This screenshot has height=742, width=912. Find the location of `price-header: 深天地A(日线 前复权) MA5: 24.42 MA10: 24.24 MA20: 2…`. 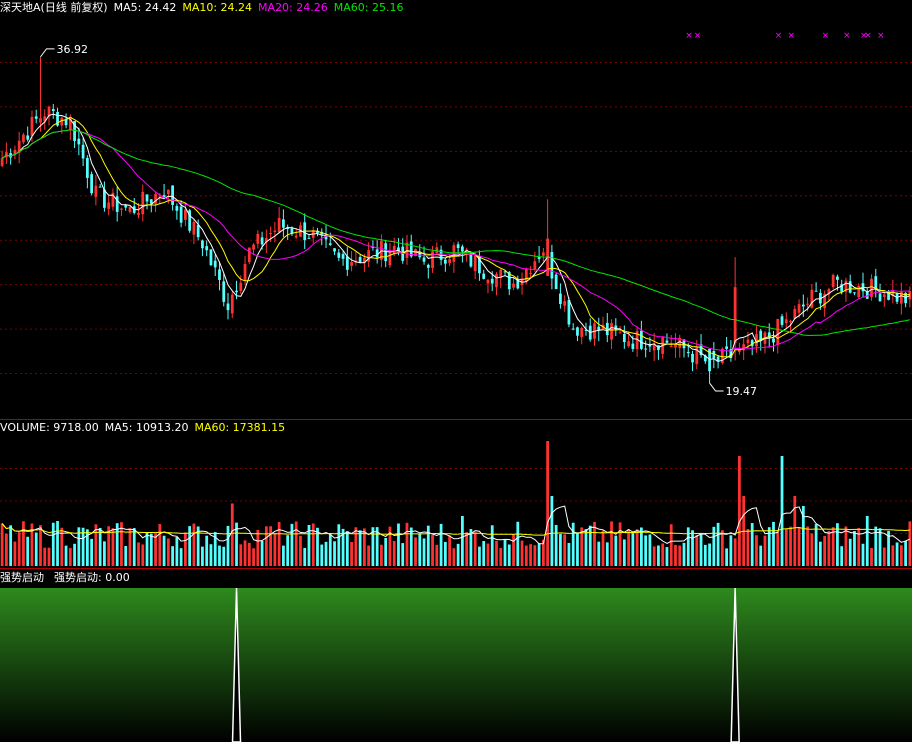

price-header: 深天地A(日线 前复权) MA5: 24.42 MA10: 24.24 MA20: 2… is located at coordinates (204, 8).